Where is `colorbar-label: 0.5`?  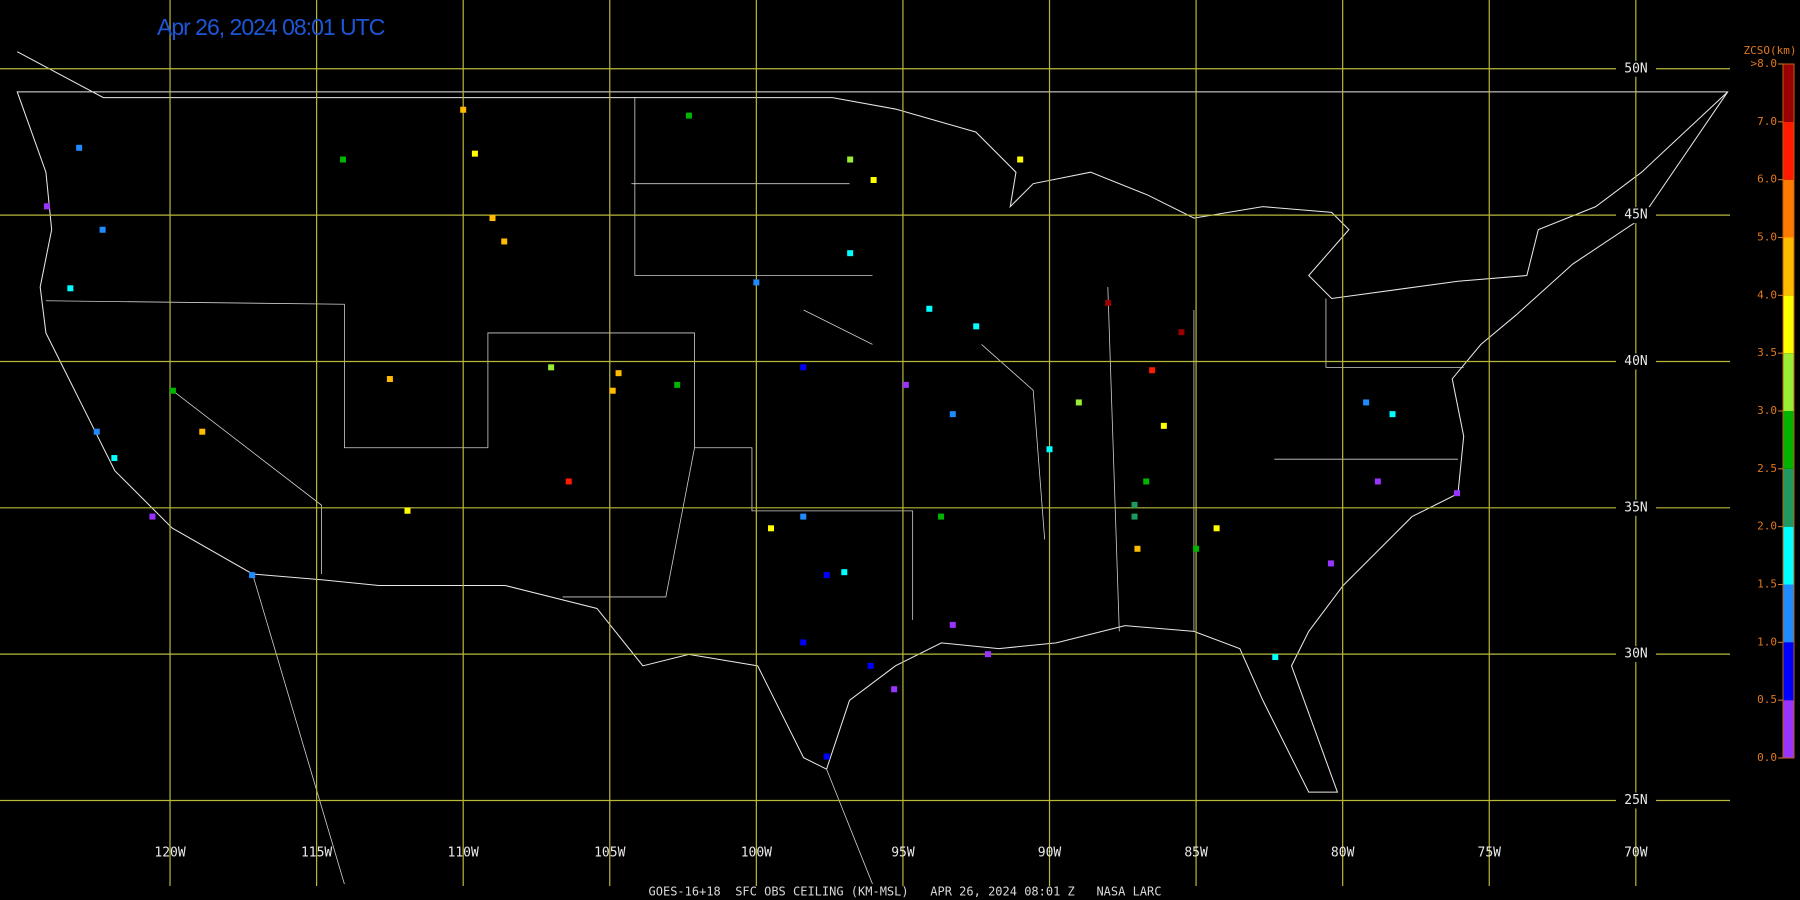 colorbar-label: 0.5 is located at coordinates (1767, 699).